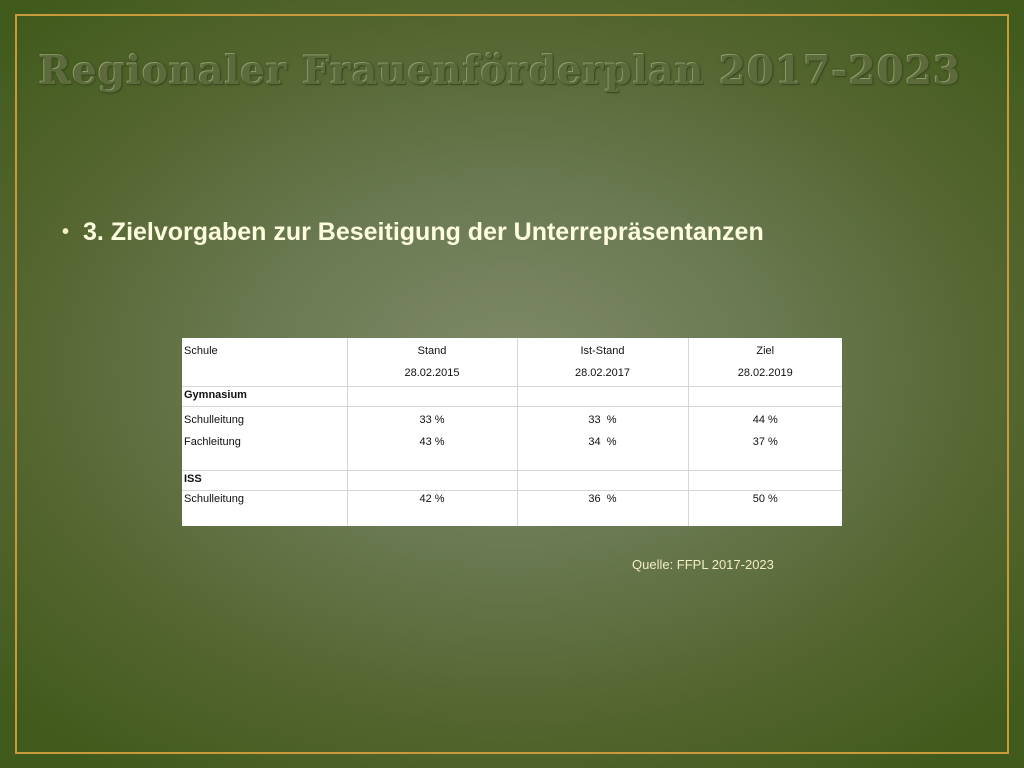 This screenshot has height=768, width=1024. I want to click on header-cell-schule: Schule, so click(264, 362).